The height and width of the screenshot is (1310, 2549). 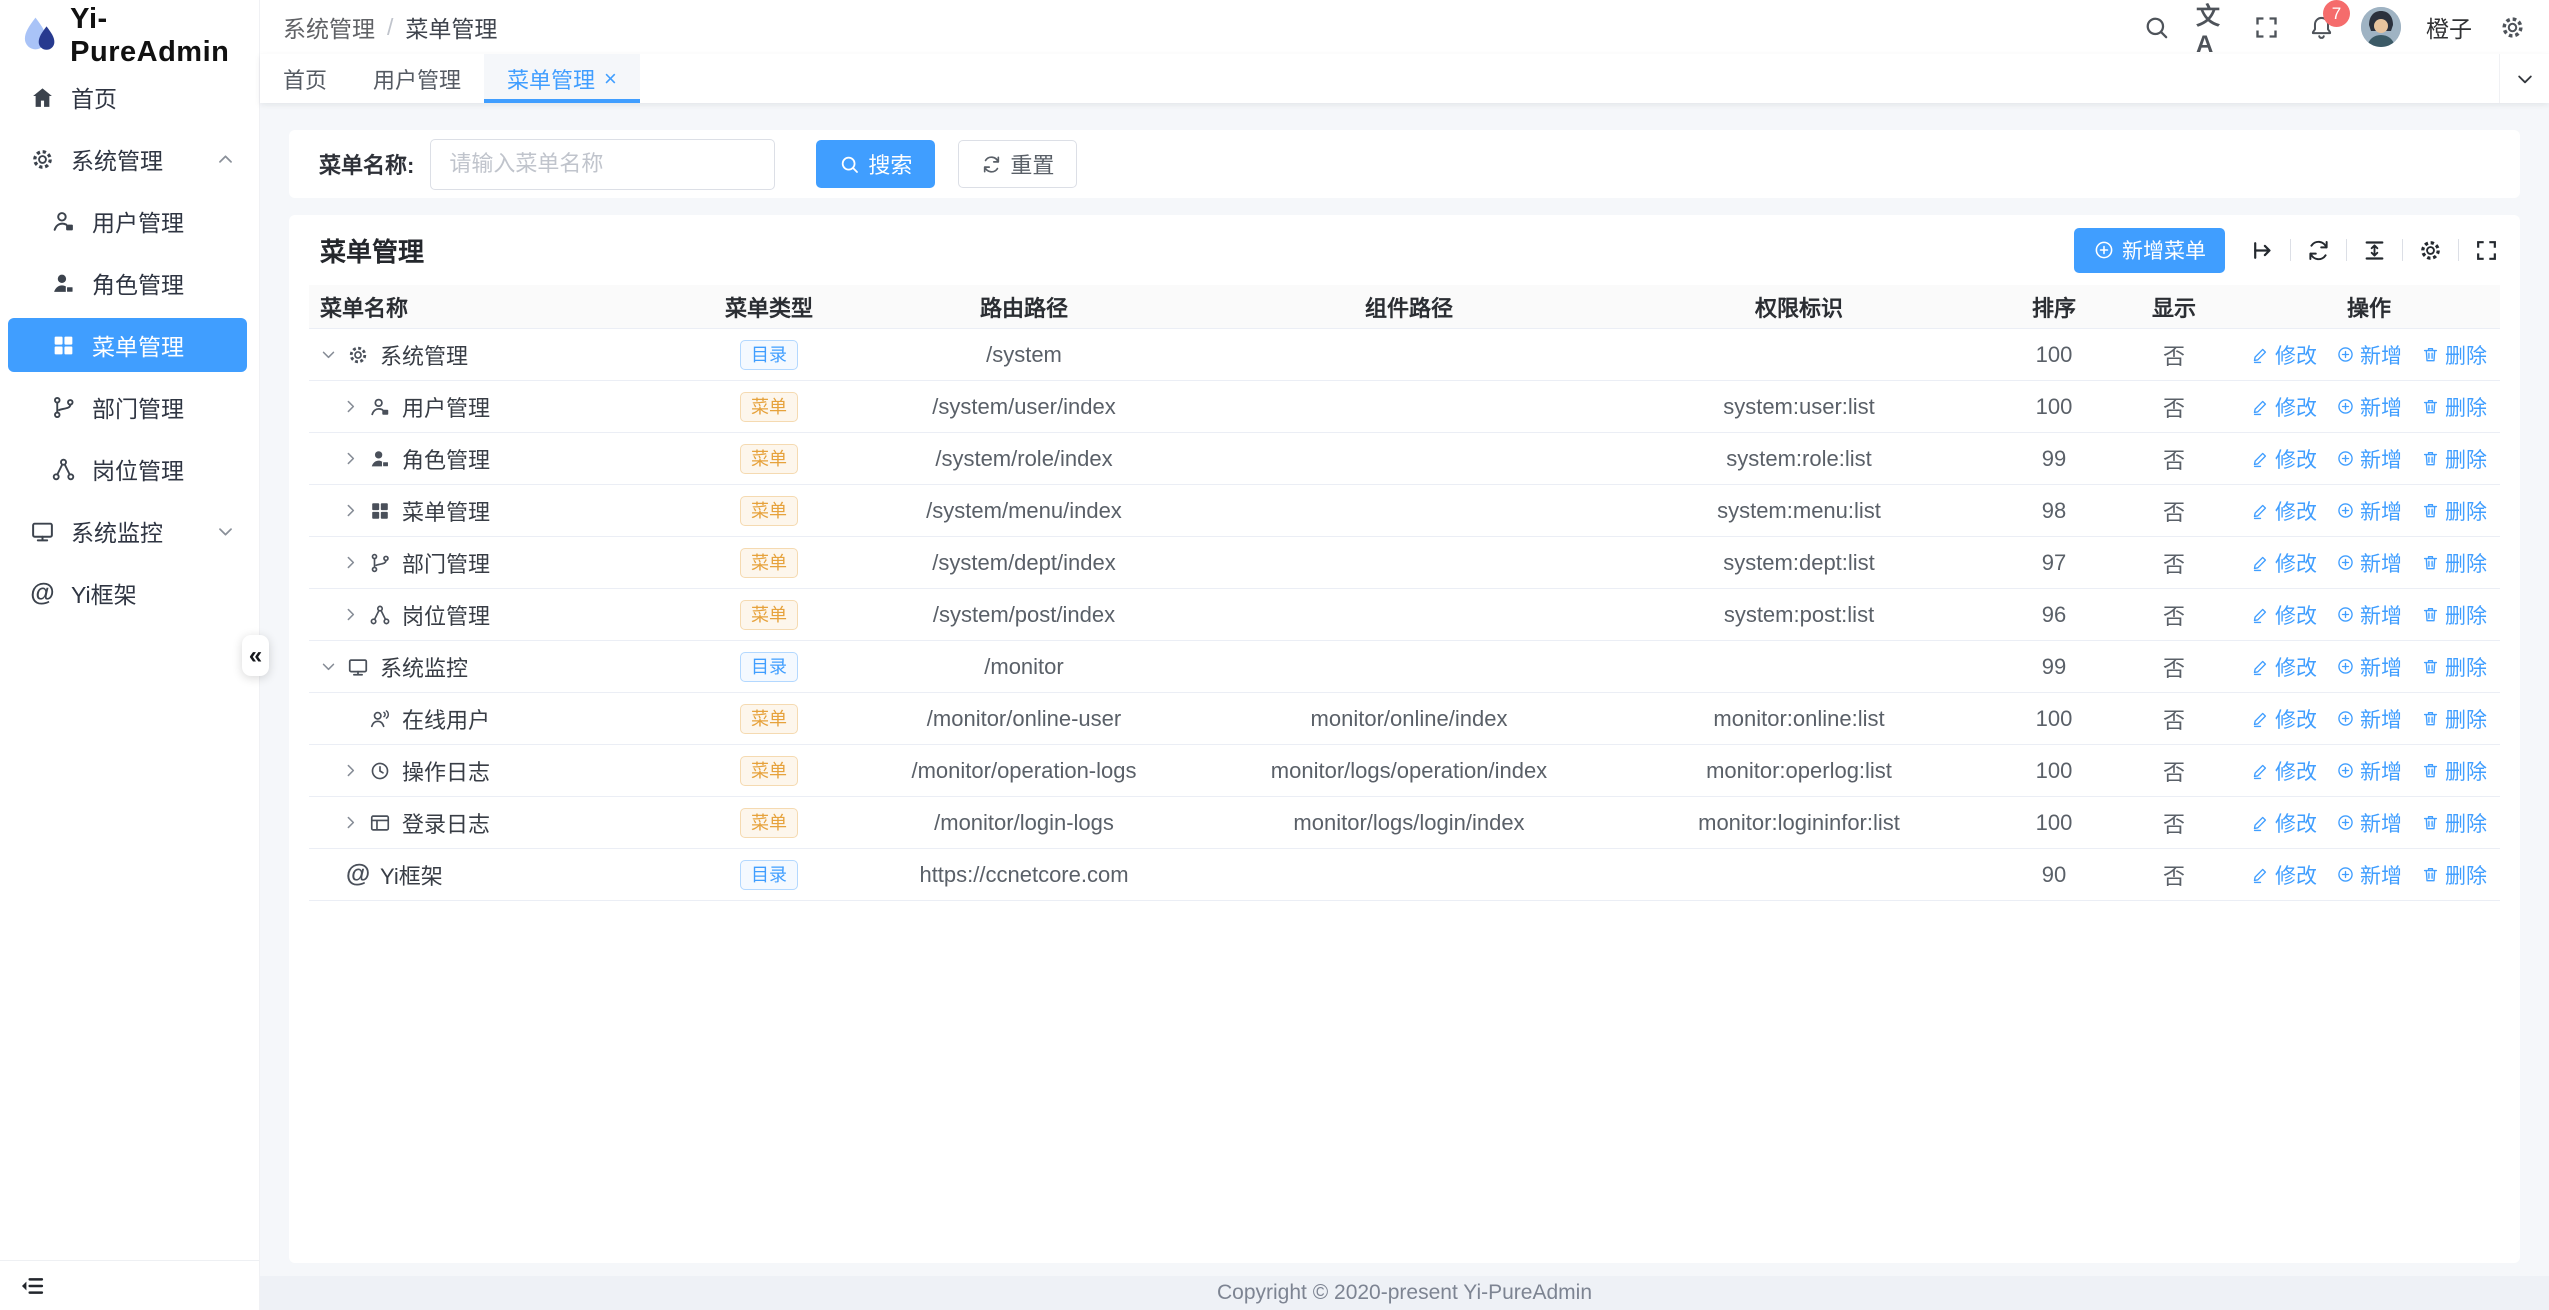 I want to click on add-menu-button: 新增菜单, so click(x=2149, y=250).